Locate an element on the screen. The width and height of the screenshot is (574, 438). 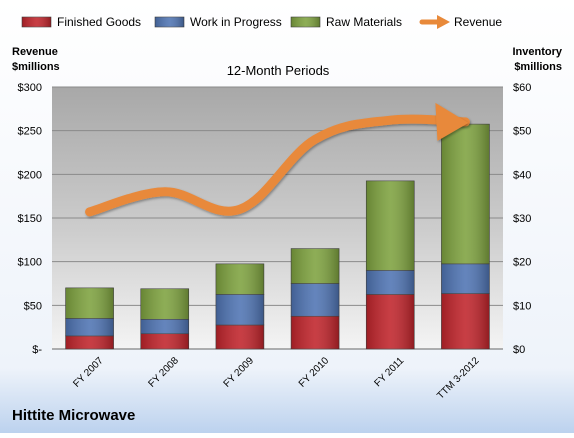
right-tick-label: $50 is located at coordinates (522, 132).